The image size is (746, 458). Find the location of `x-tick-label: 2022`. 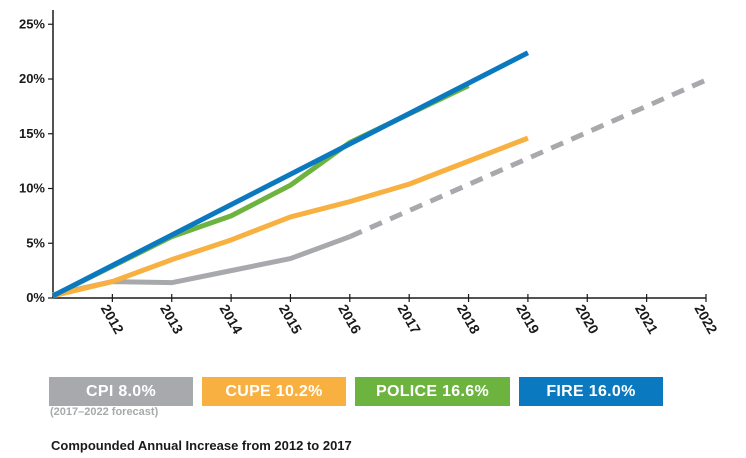

x-tick-label: 2022 is located at coordinates (706, 319).